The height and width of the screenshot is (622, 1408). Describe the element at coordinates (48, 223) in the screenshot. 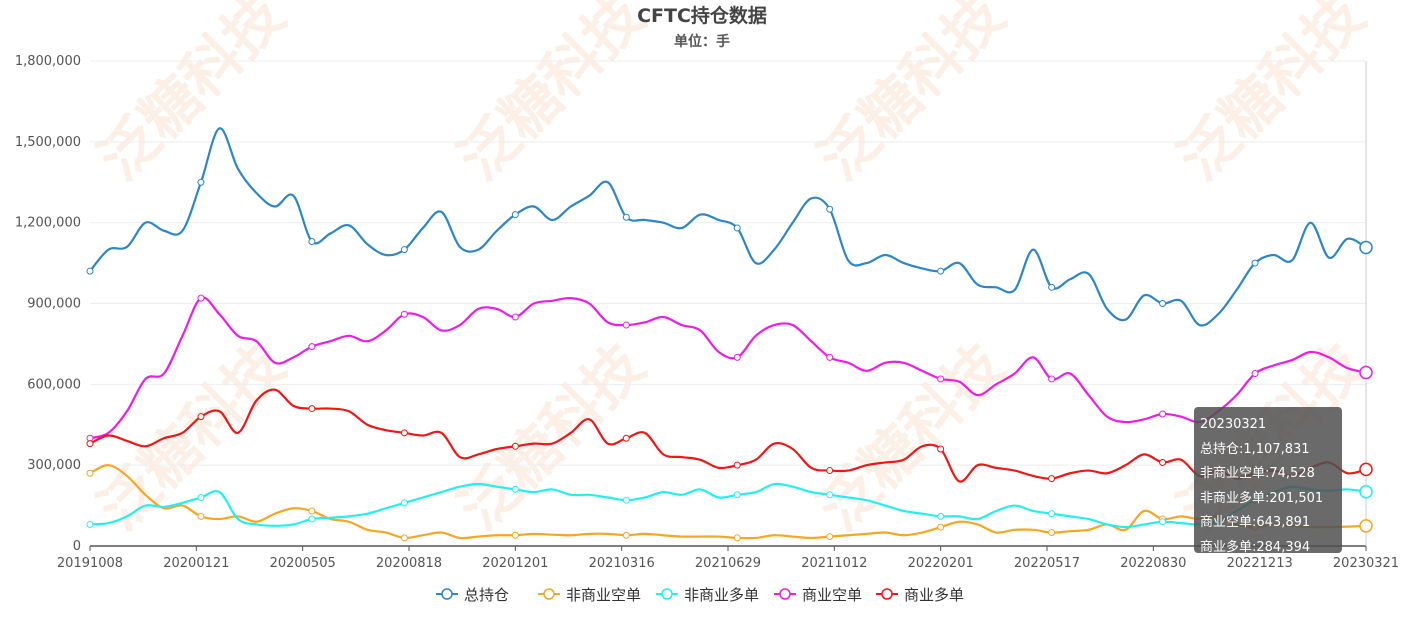

I see `y-tick-label: 1,200,000` at that location.